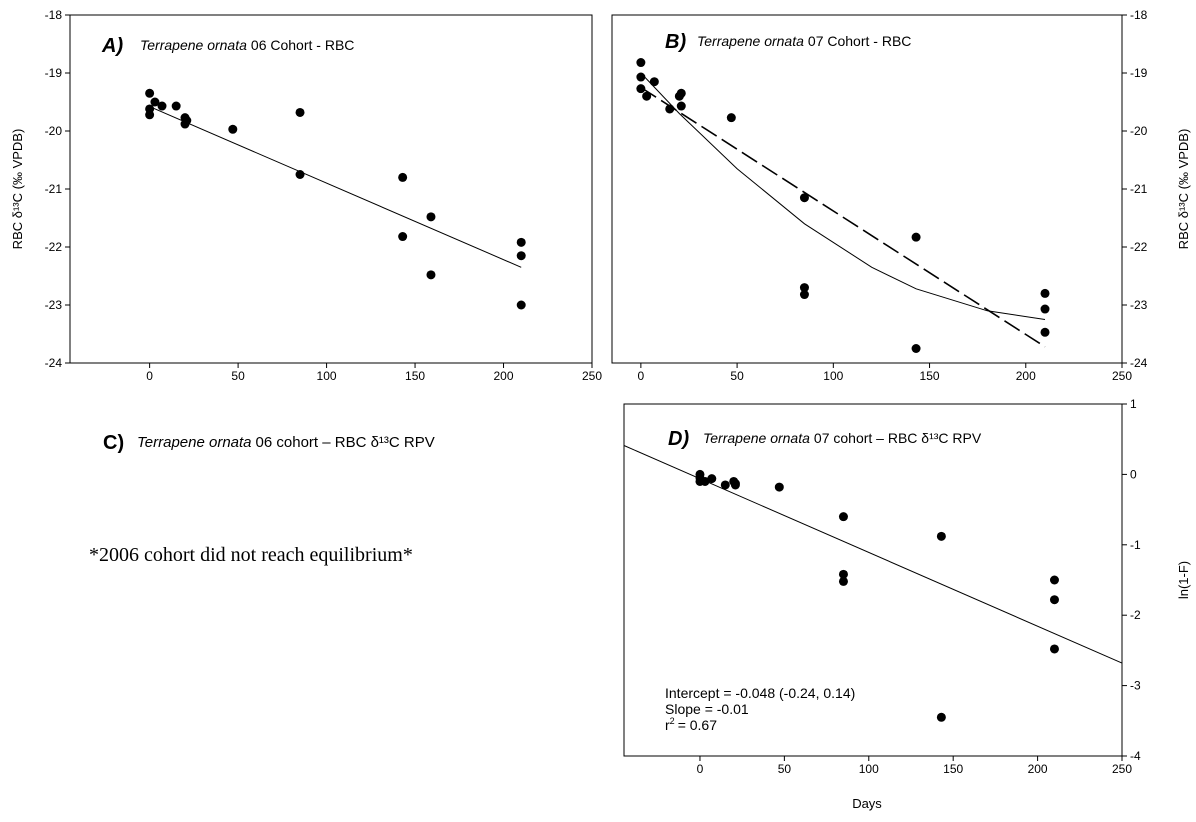 Image resolution: width=1196 pixels, height=822 pixels. What do you see at coordinates (898, 438) in the screenshot?
I see `panel-d-title-rest: 07 cohort – RBC δ¹³C RPV` at bounding box center [898, 438].